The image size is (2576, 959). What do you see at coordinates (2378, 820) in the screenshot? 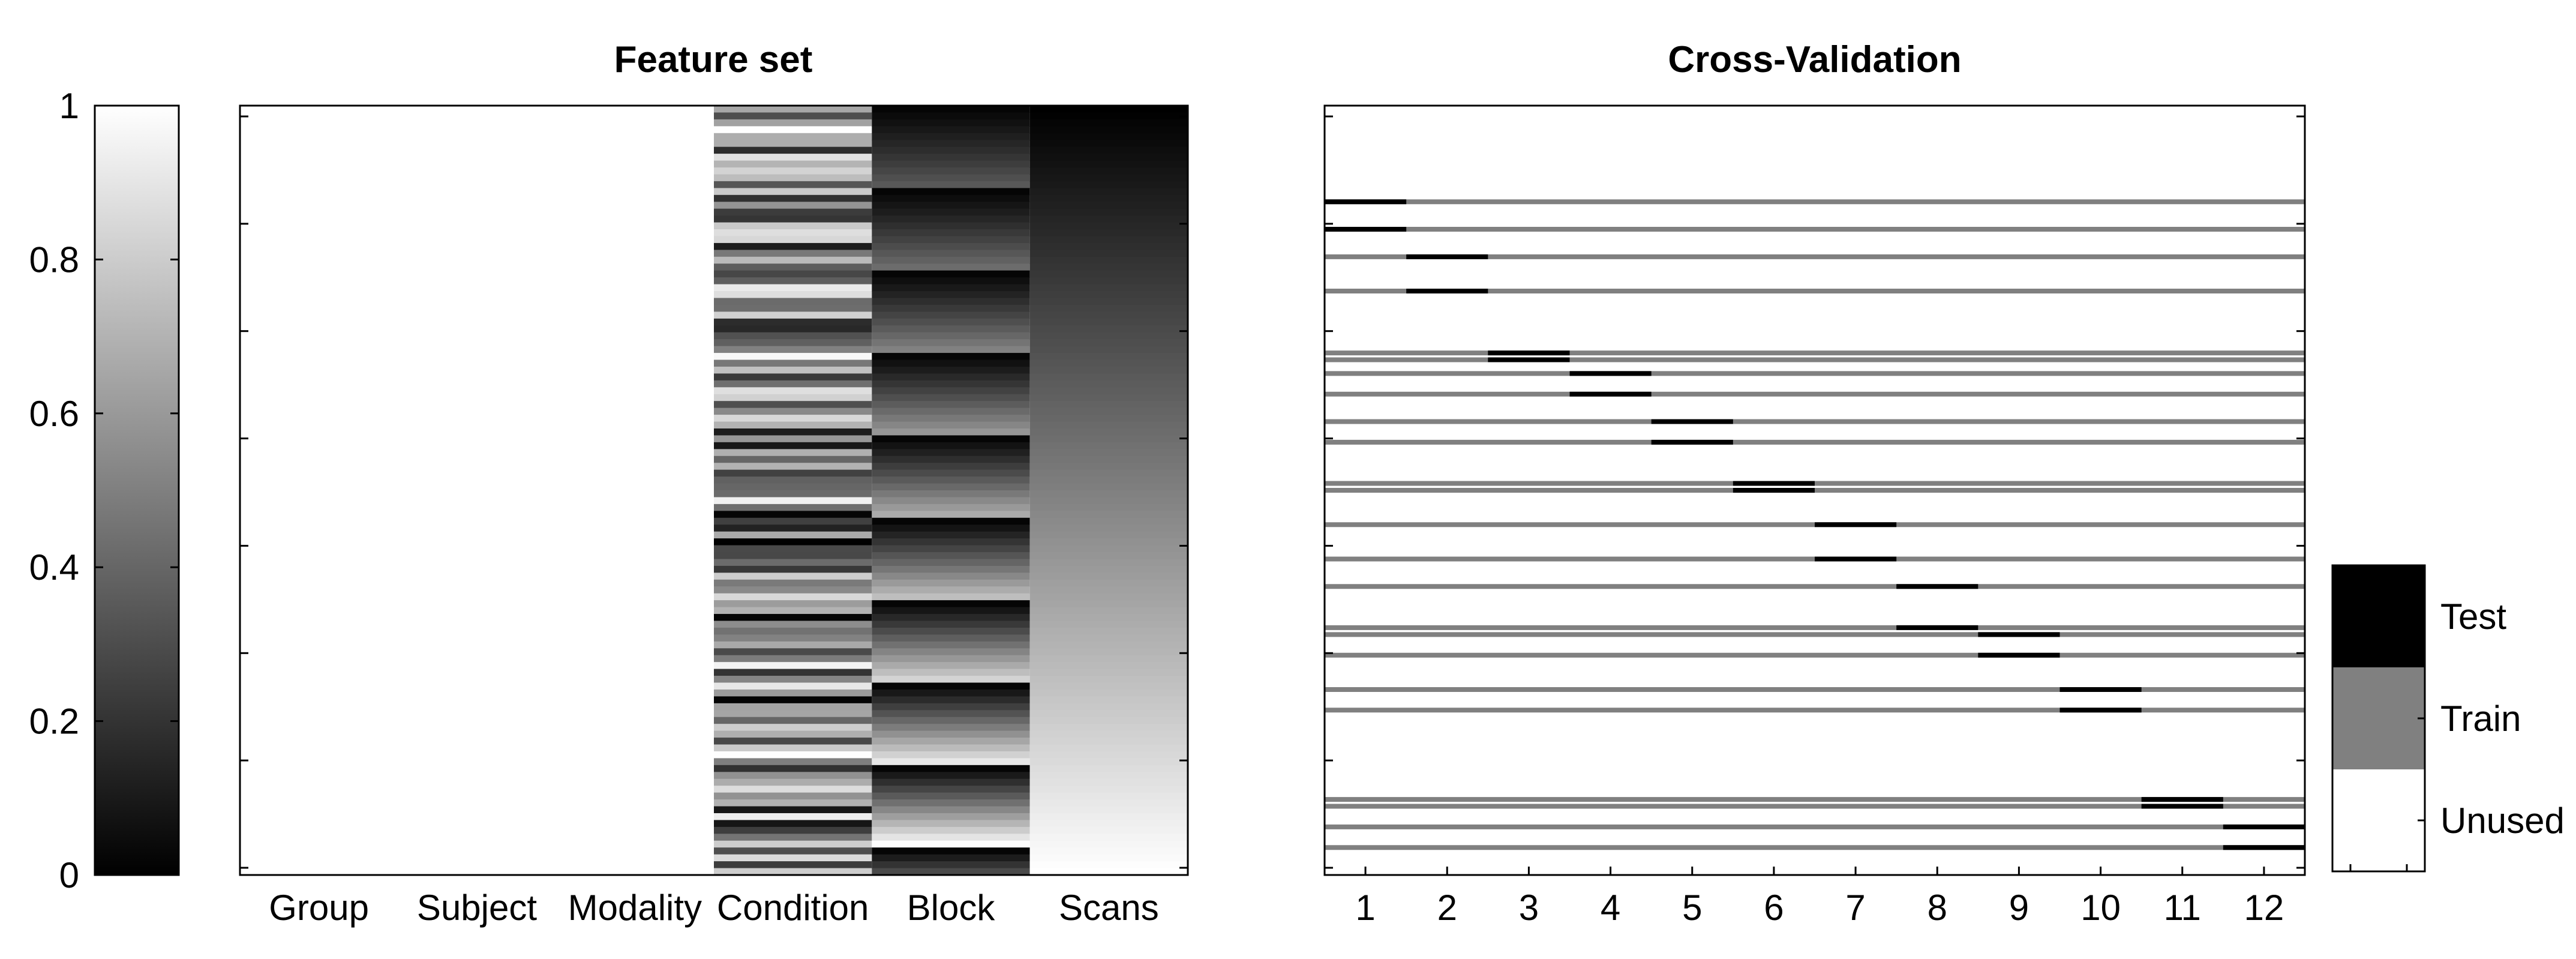
I see `legend-swatch-unused` at bounding box center [2378, 820].